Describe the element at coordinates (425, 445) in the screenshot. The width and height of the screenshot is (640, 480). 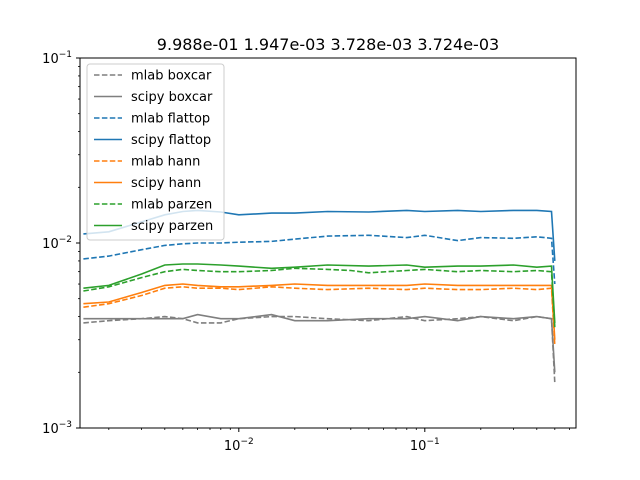
I see `x-tick-label: 10⁻¹` at that location.